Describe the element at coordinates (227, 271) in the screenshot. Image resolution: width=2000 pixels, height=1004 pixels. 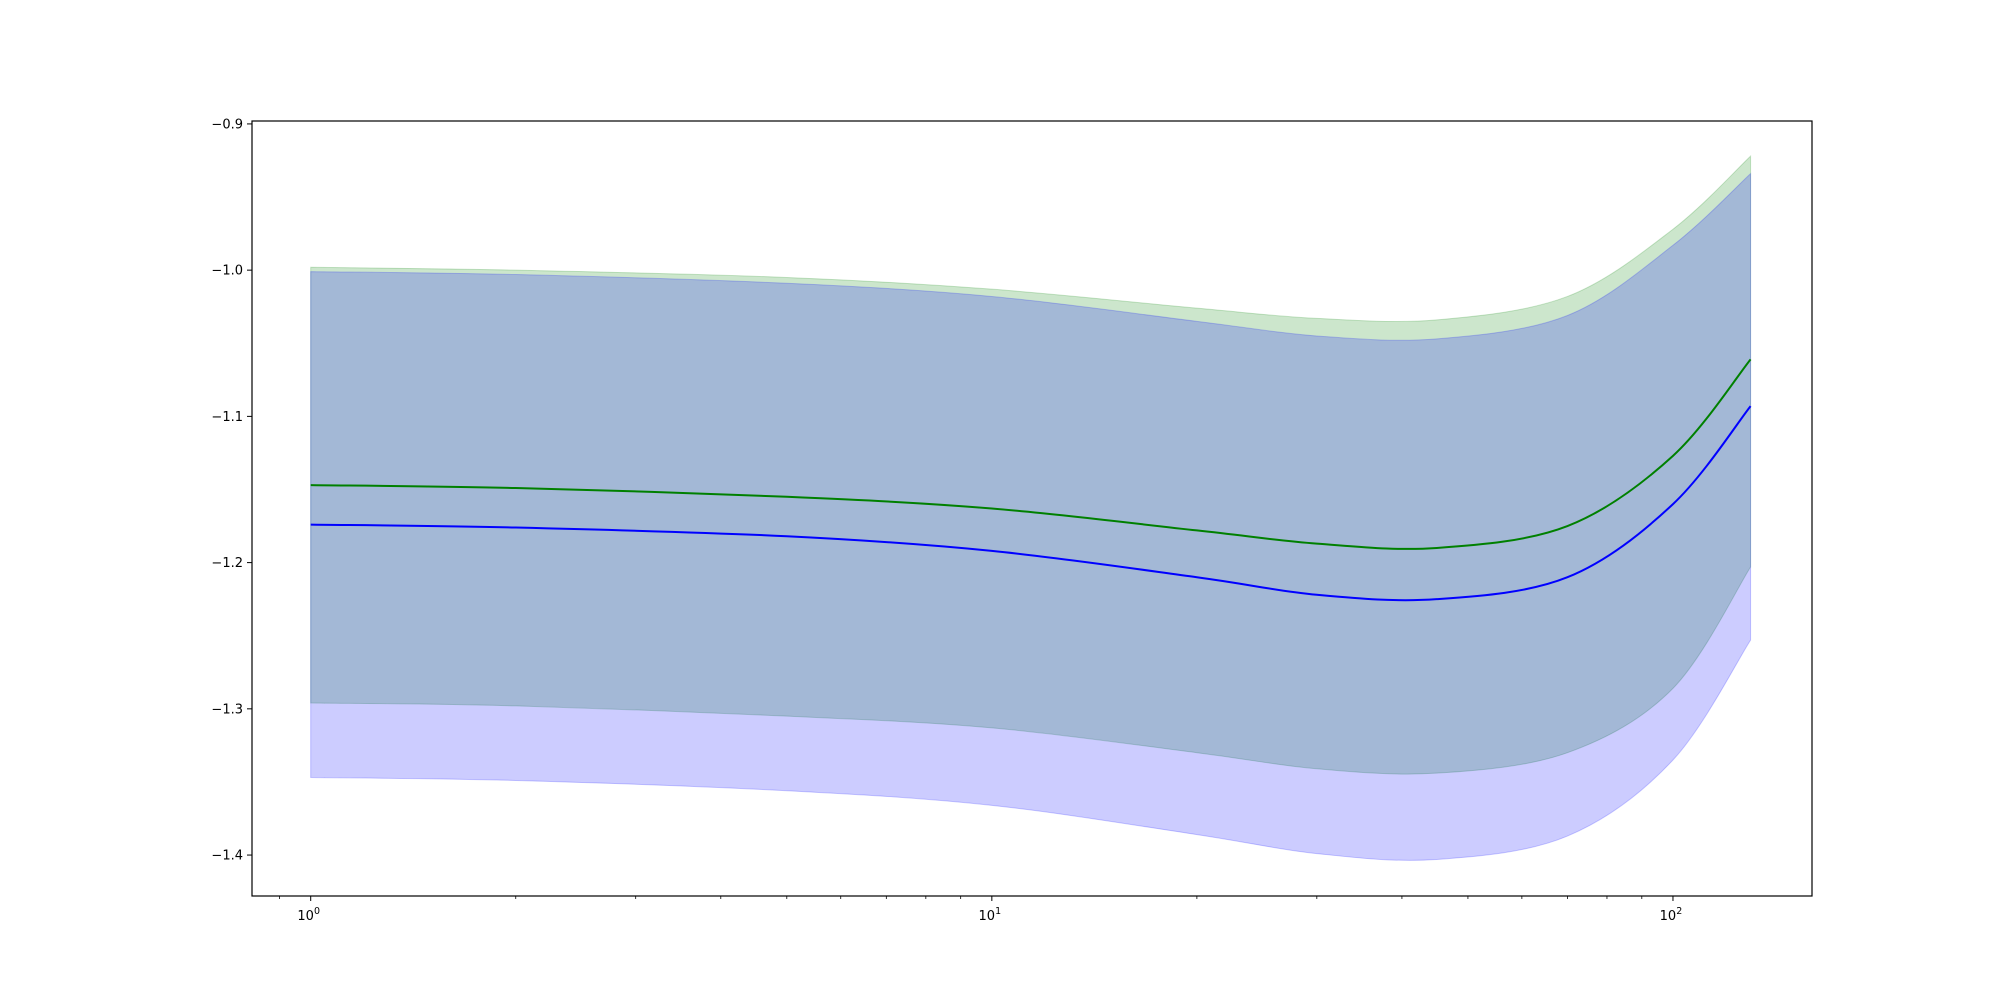
I see `y-tick-label: −1.0` at that location.